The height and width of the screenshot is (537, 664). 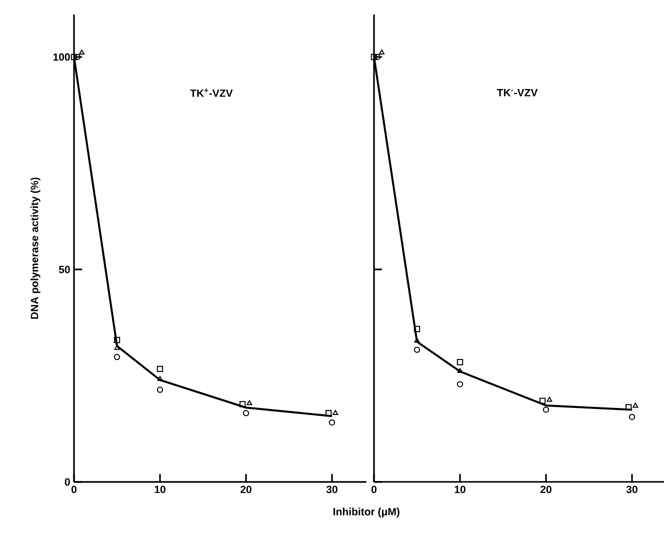 I want to click on y-tick-label: 0, so click(x=67, y=482).